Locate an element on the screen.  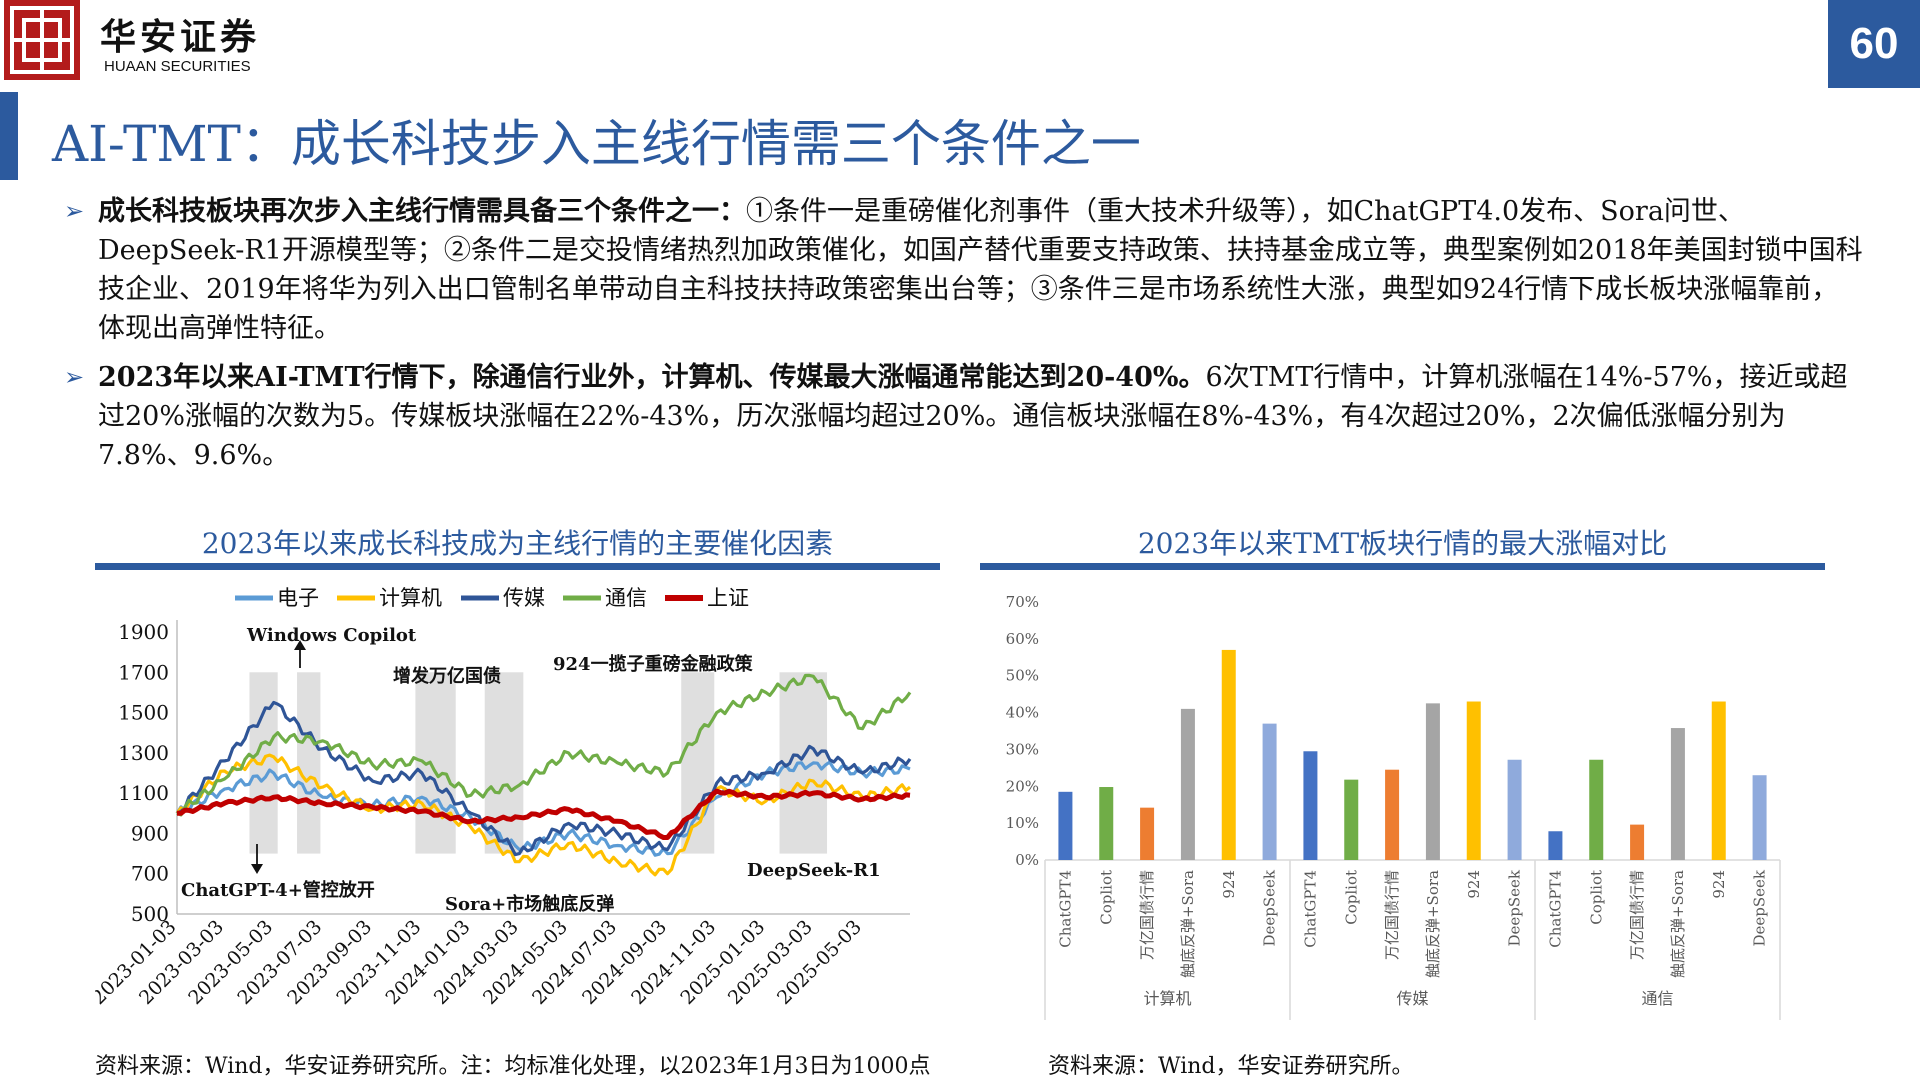
y-tick-label: 0% is located at coordinates (1027, 860).